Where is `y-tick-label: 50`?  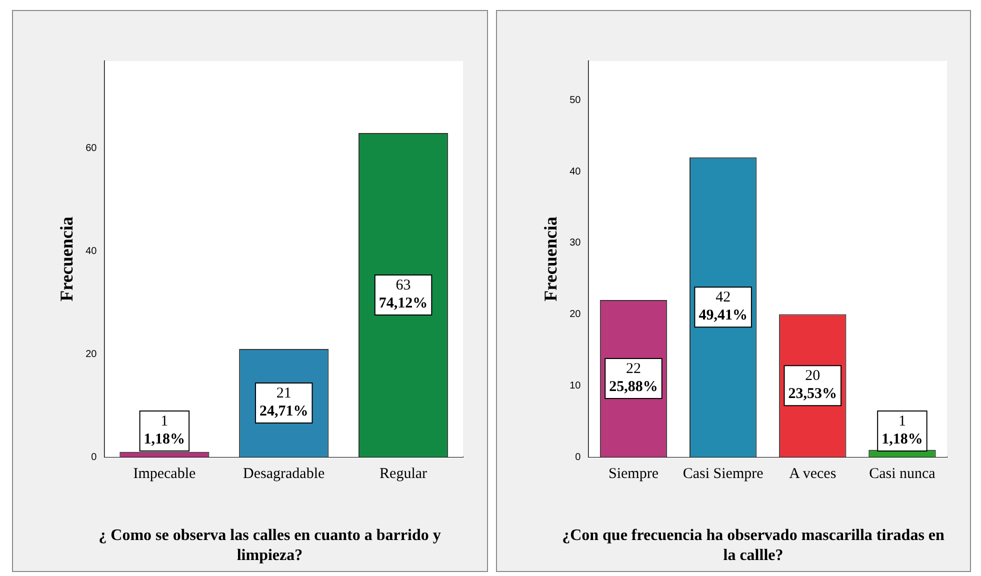 y-tick-label: 50 is located at coordinates (575, 100).